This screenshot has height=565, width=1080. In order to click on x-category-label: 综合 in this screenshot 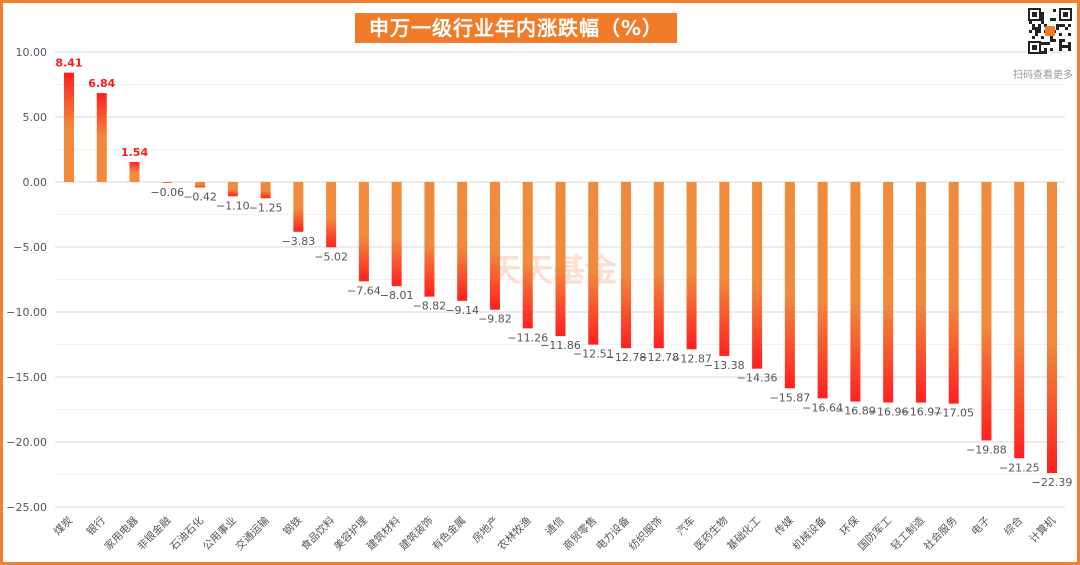, I will do `click(1013, 526)`.